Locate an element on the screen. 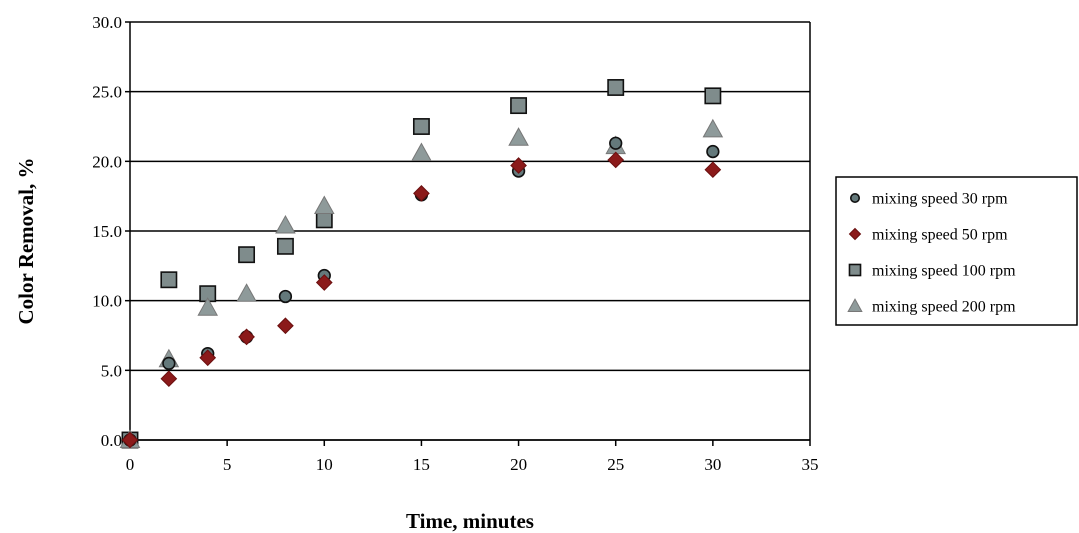 This screenshot has height=533, width=1079. x-axis-title: Time, minutes is located at coordinates (470, 521).